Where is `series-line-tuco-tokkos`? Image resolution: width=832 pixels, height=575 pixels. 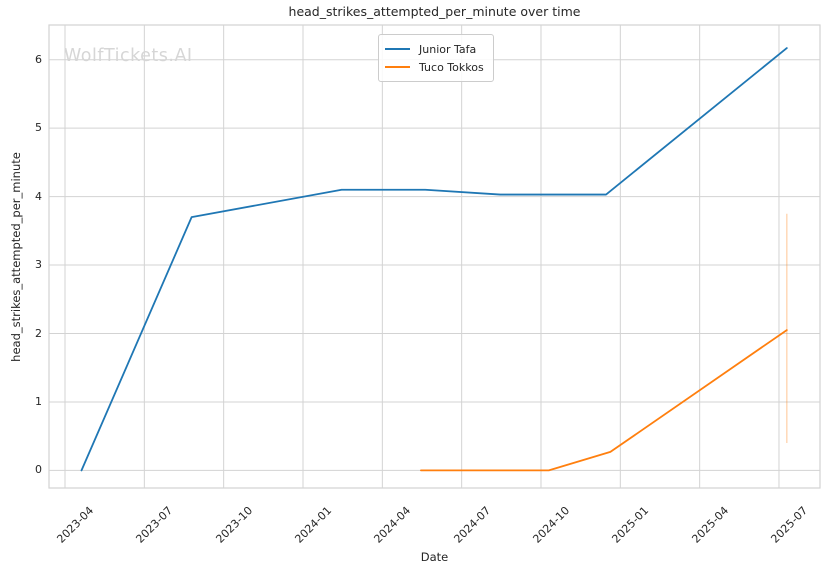 series-line-tuco-tokkos is located at coordinates (604, 400).